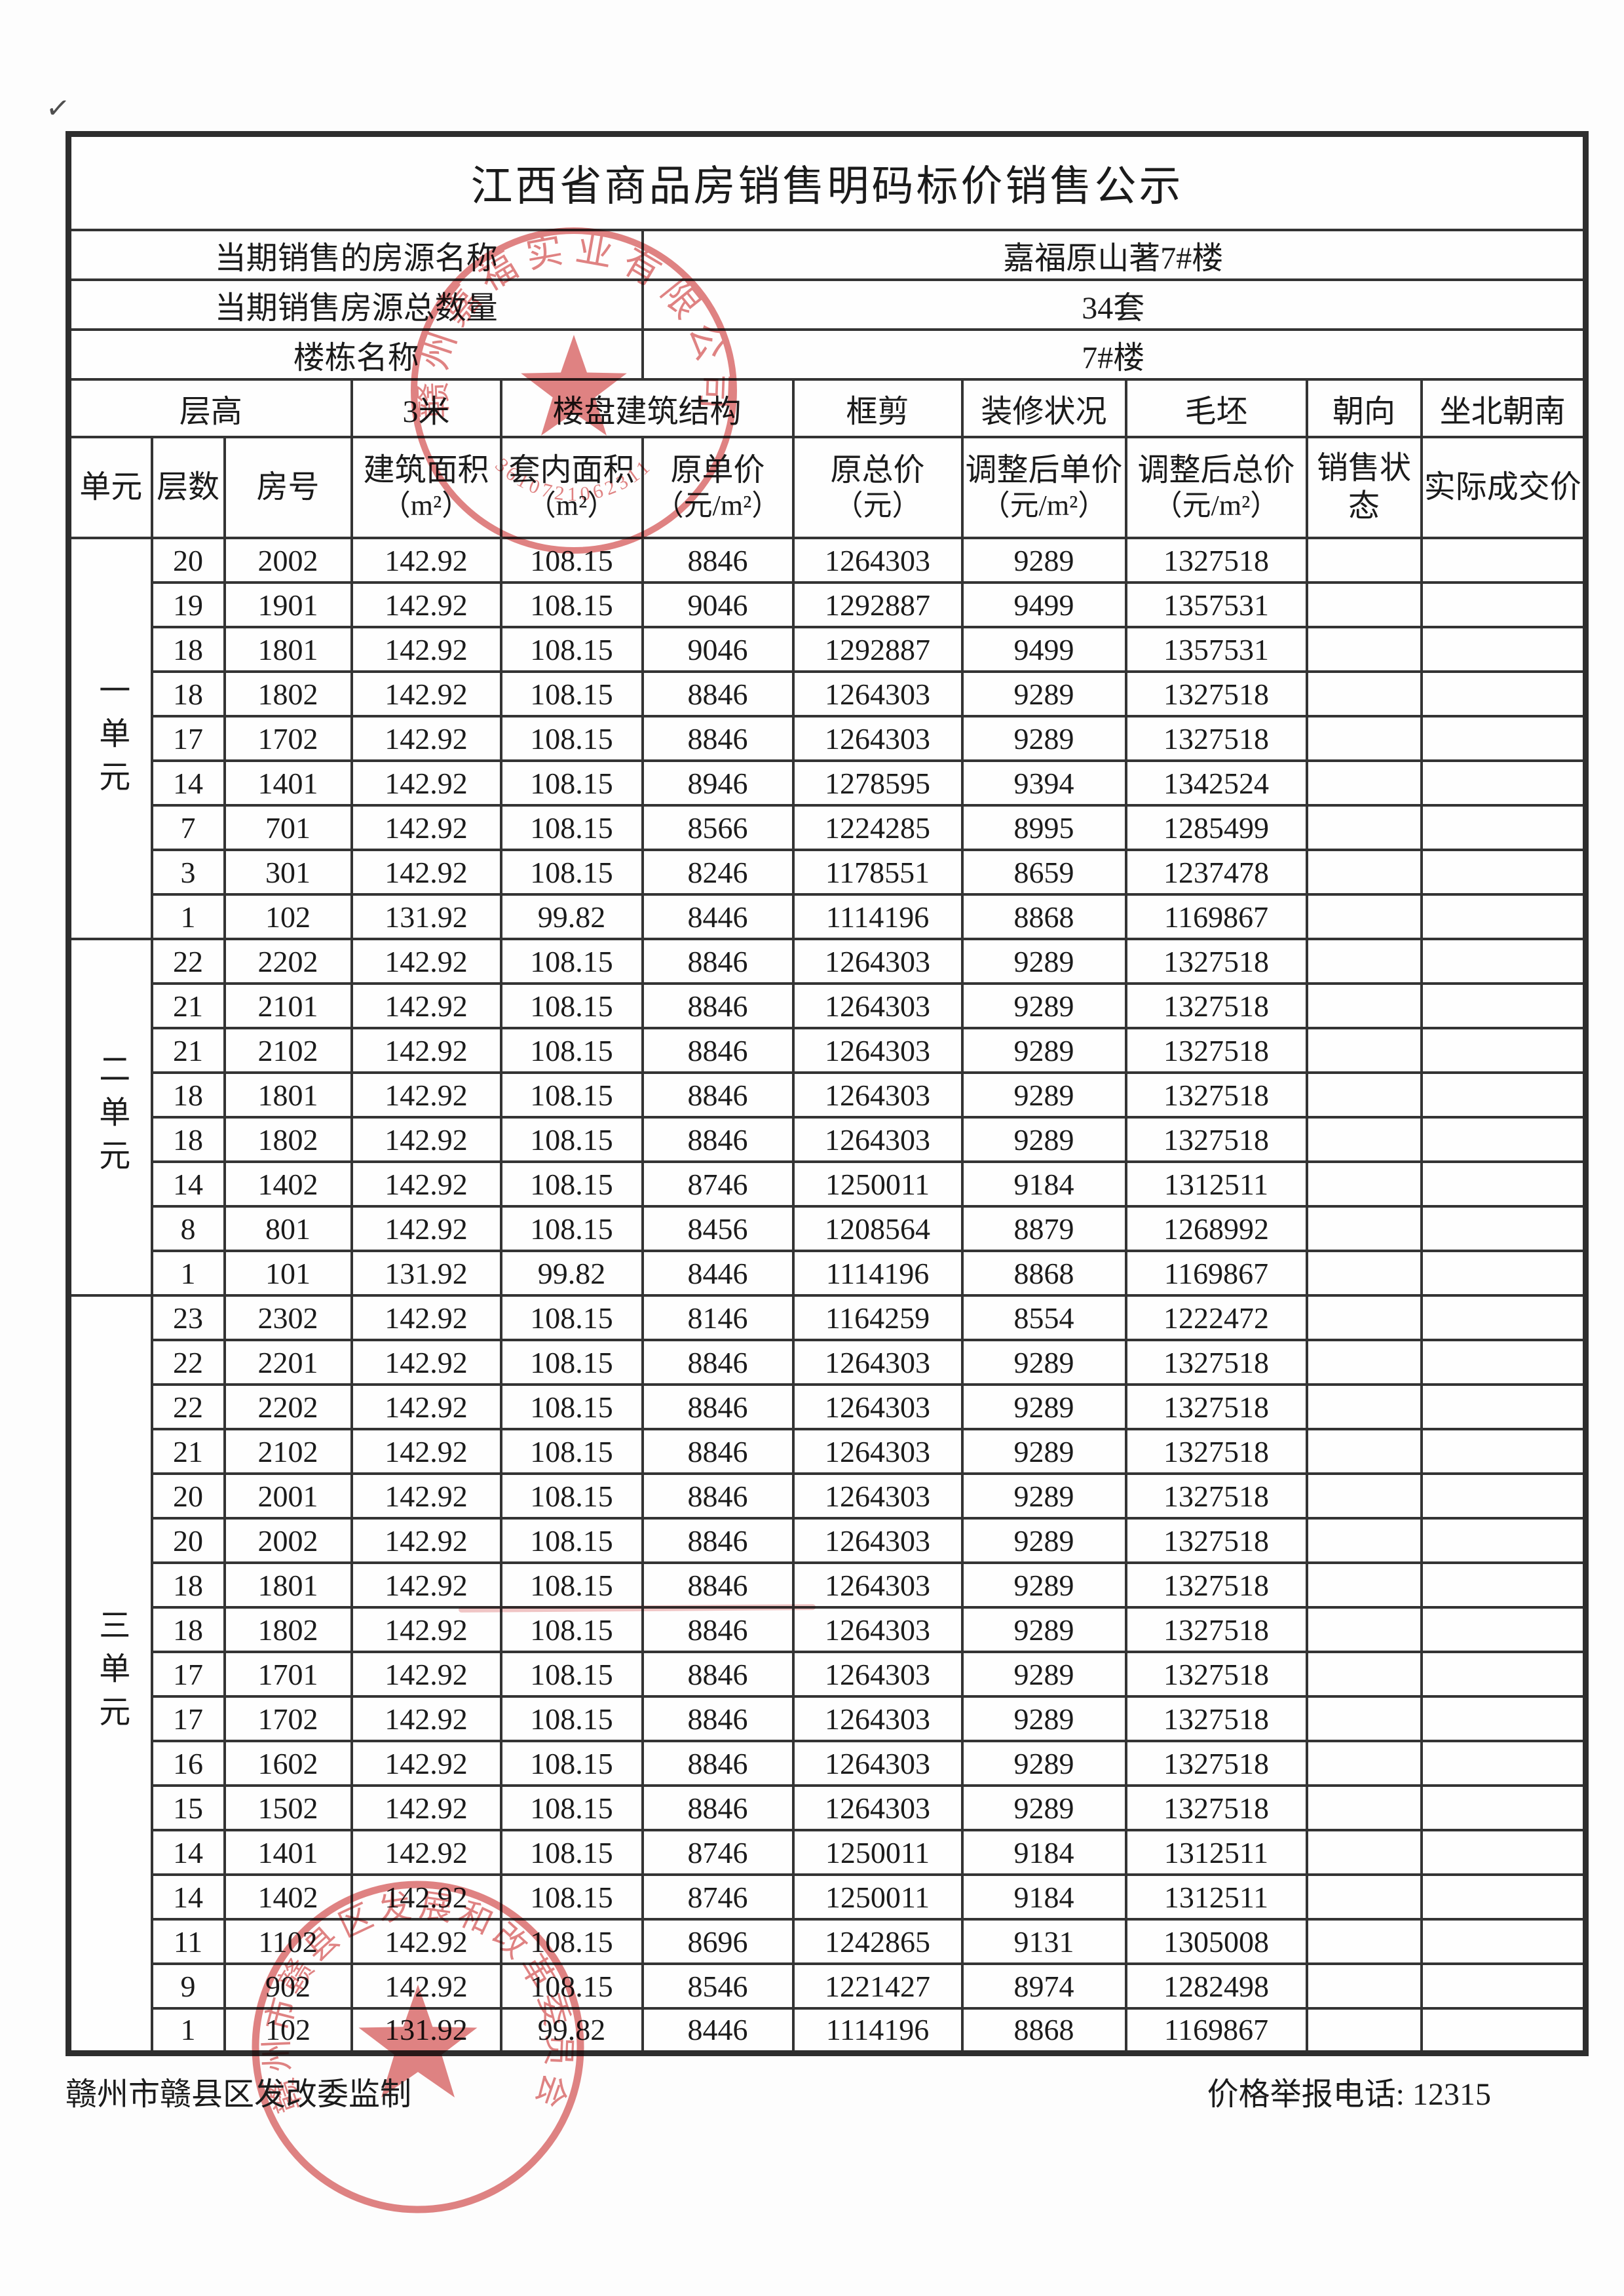 This screenshot has height=2296, width=1624. Describe the element at coordinates (1216, 408) in the screenshot. I see `decoration-value: 毛坯` at that location.